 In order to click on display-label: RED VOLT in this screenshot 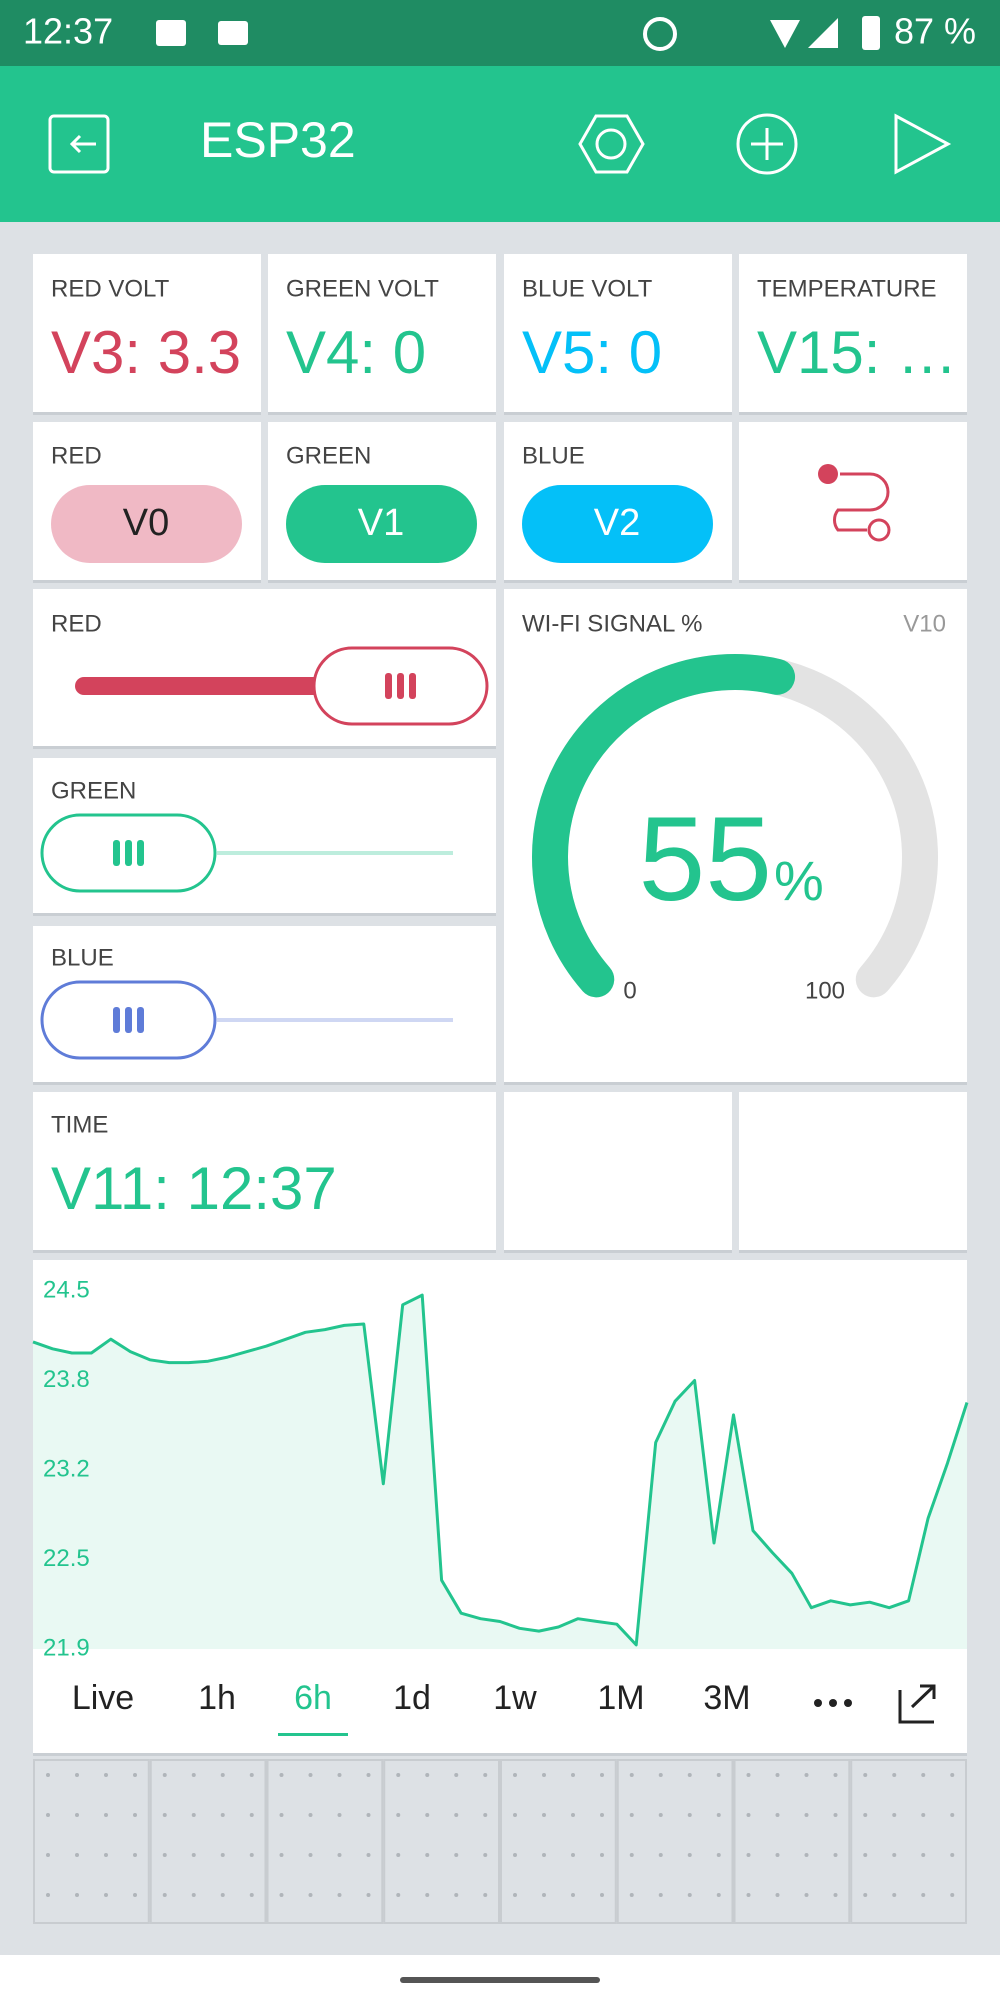, I will do `click(110, 288)`.